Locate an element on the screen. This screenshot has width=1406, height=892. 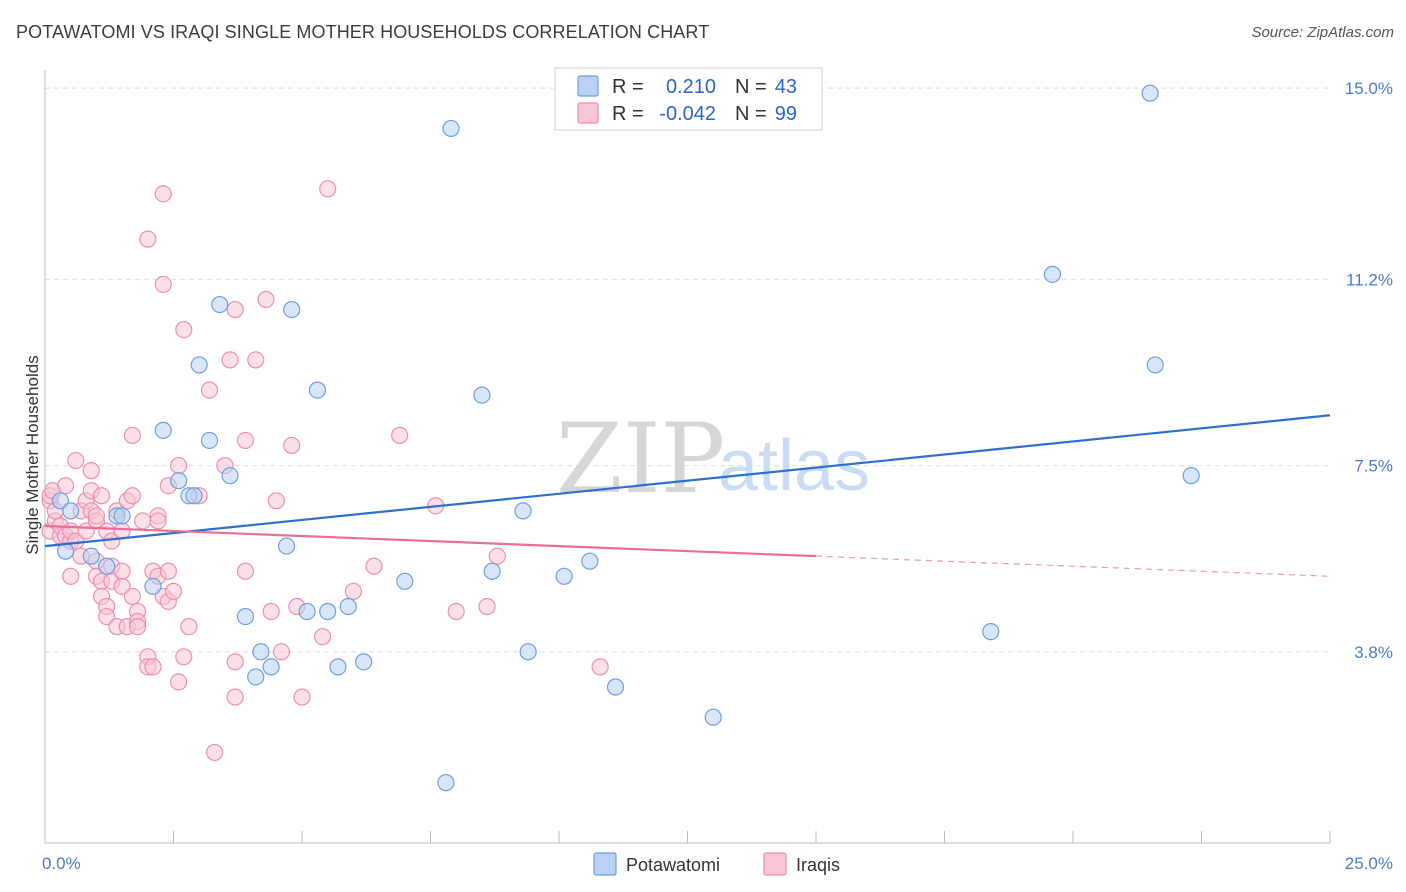
legend-swatch-potawatomi is located at coordinates (588, 86).